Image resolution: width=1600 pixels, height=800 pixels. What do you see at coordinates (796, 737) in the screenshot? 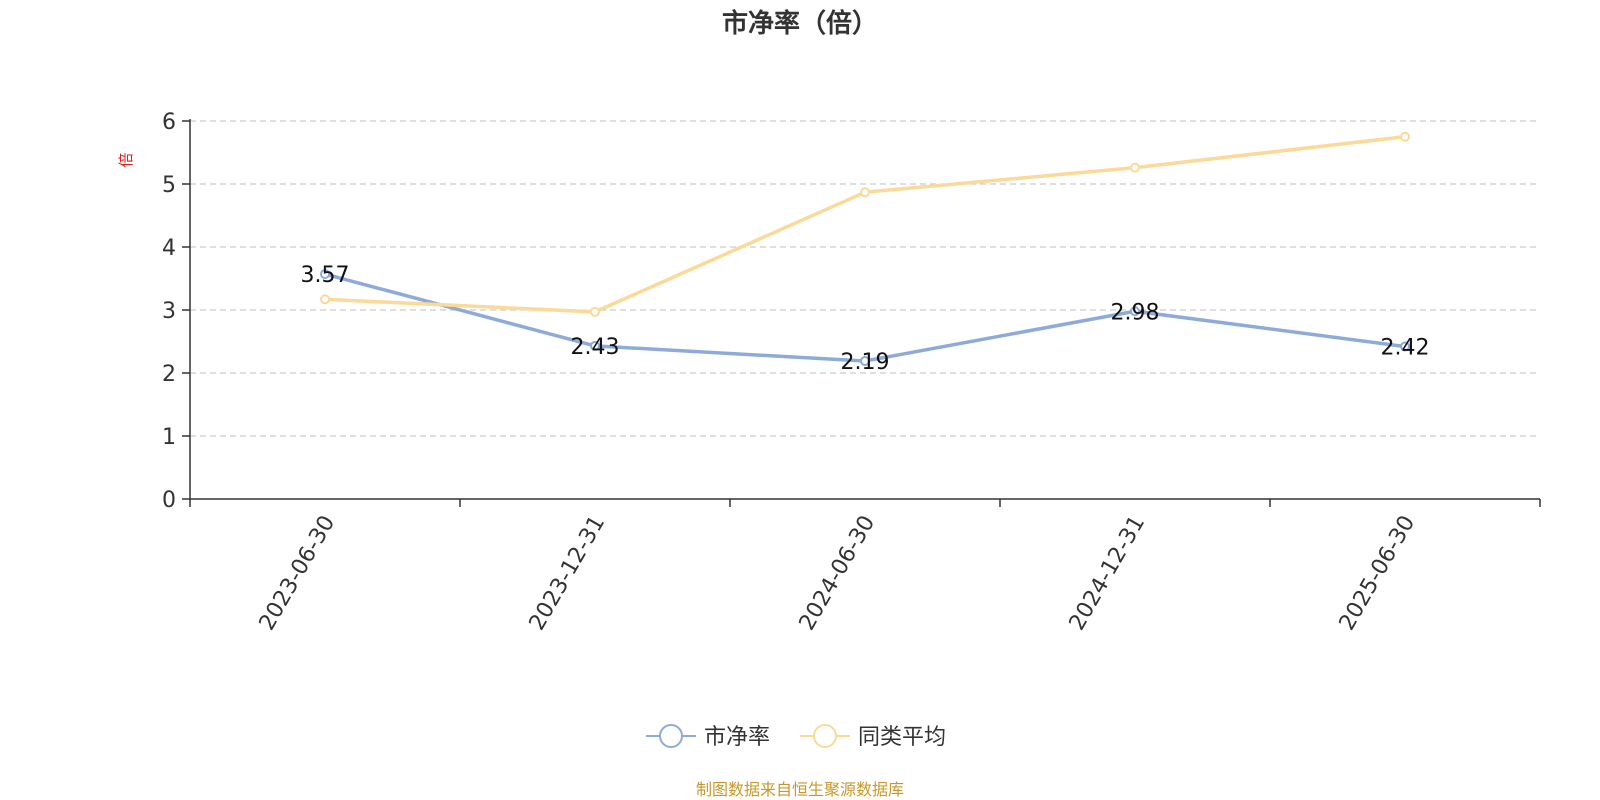
I see `legend: 市净率 同类平均` at bounding box center [796, 737].